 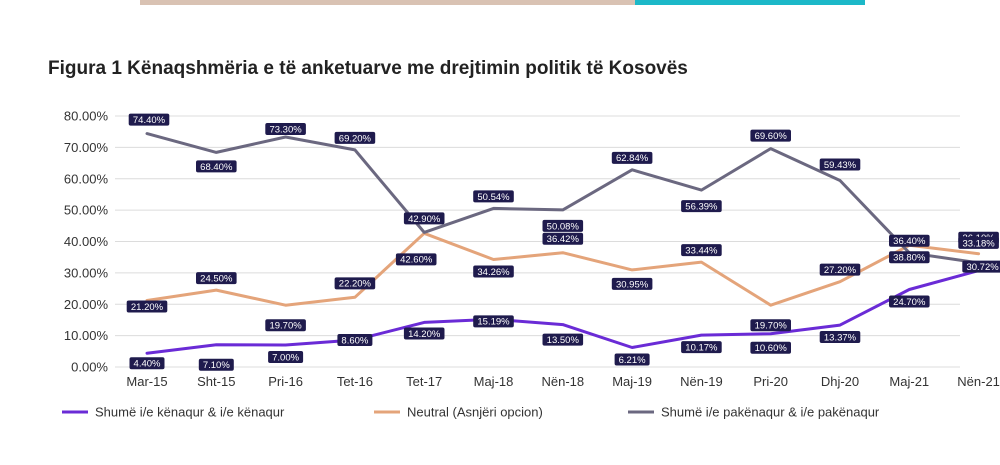 What do you see at coordinates (494, 381) in the screenshot?
I see `x-tick-label: Maj-18` at bounding box center [494, 381].